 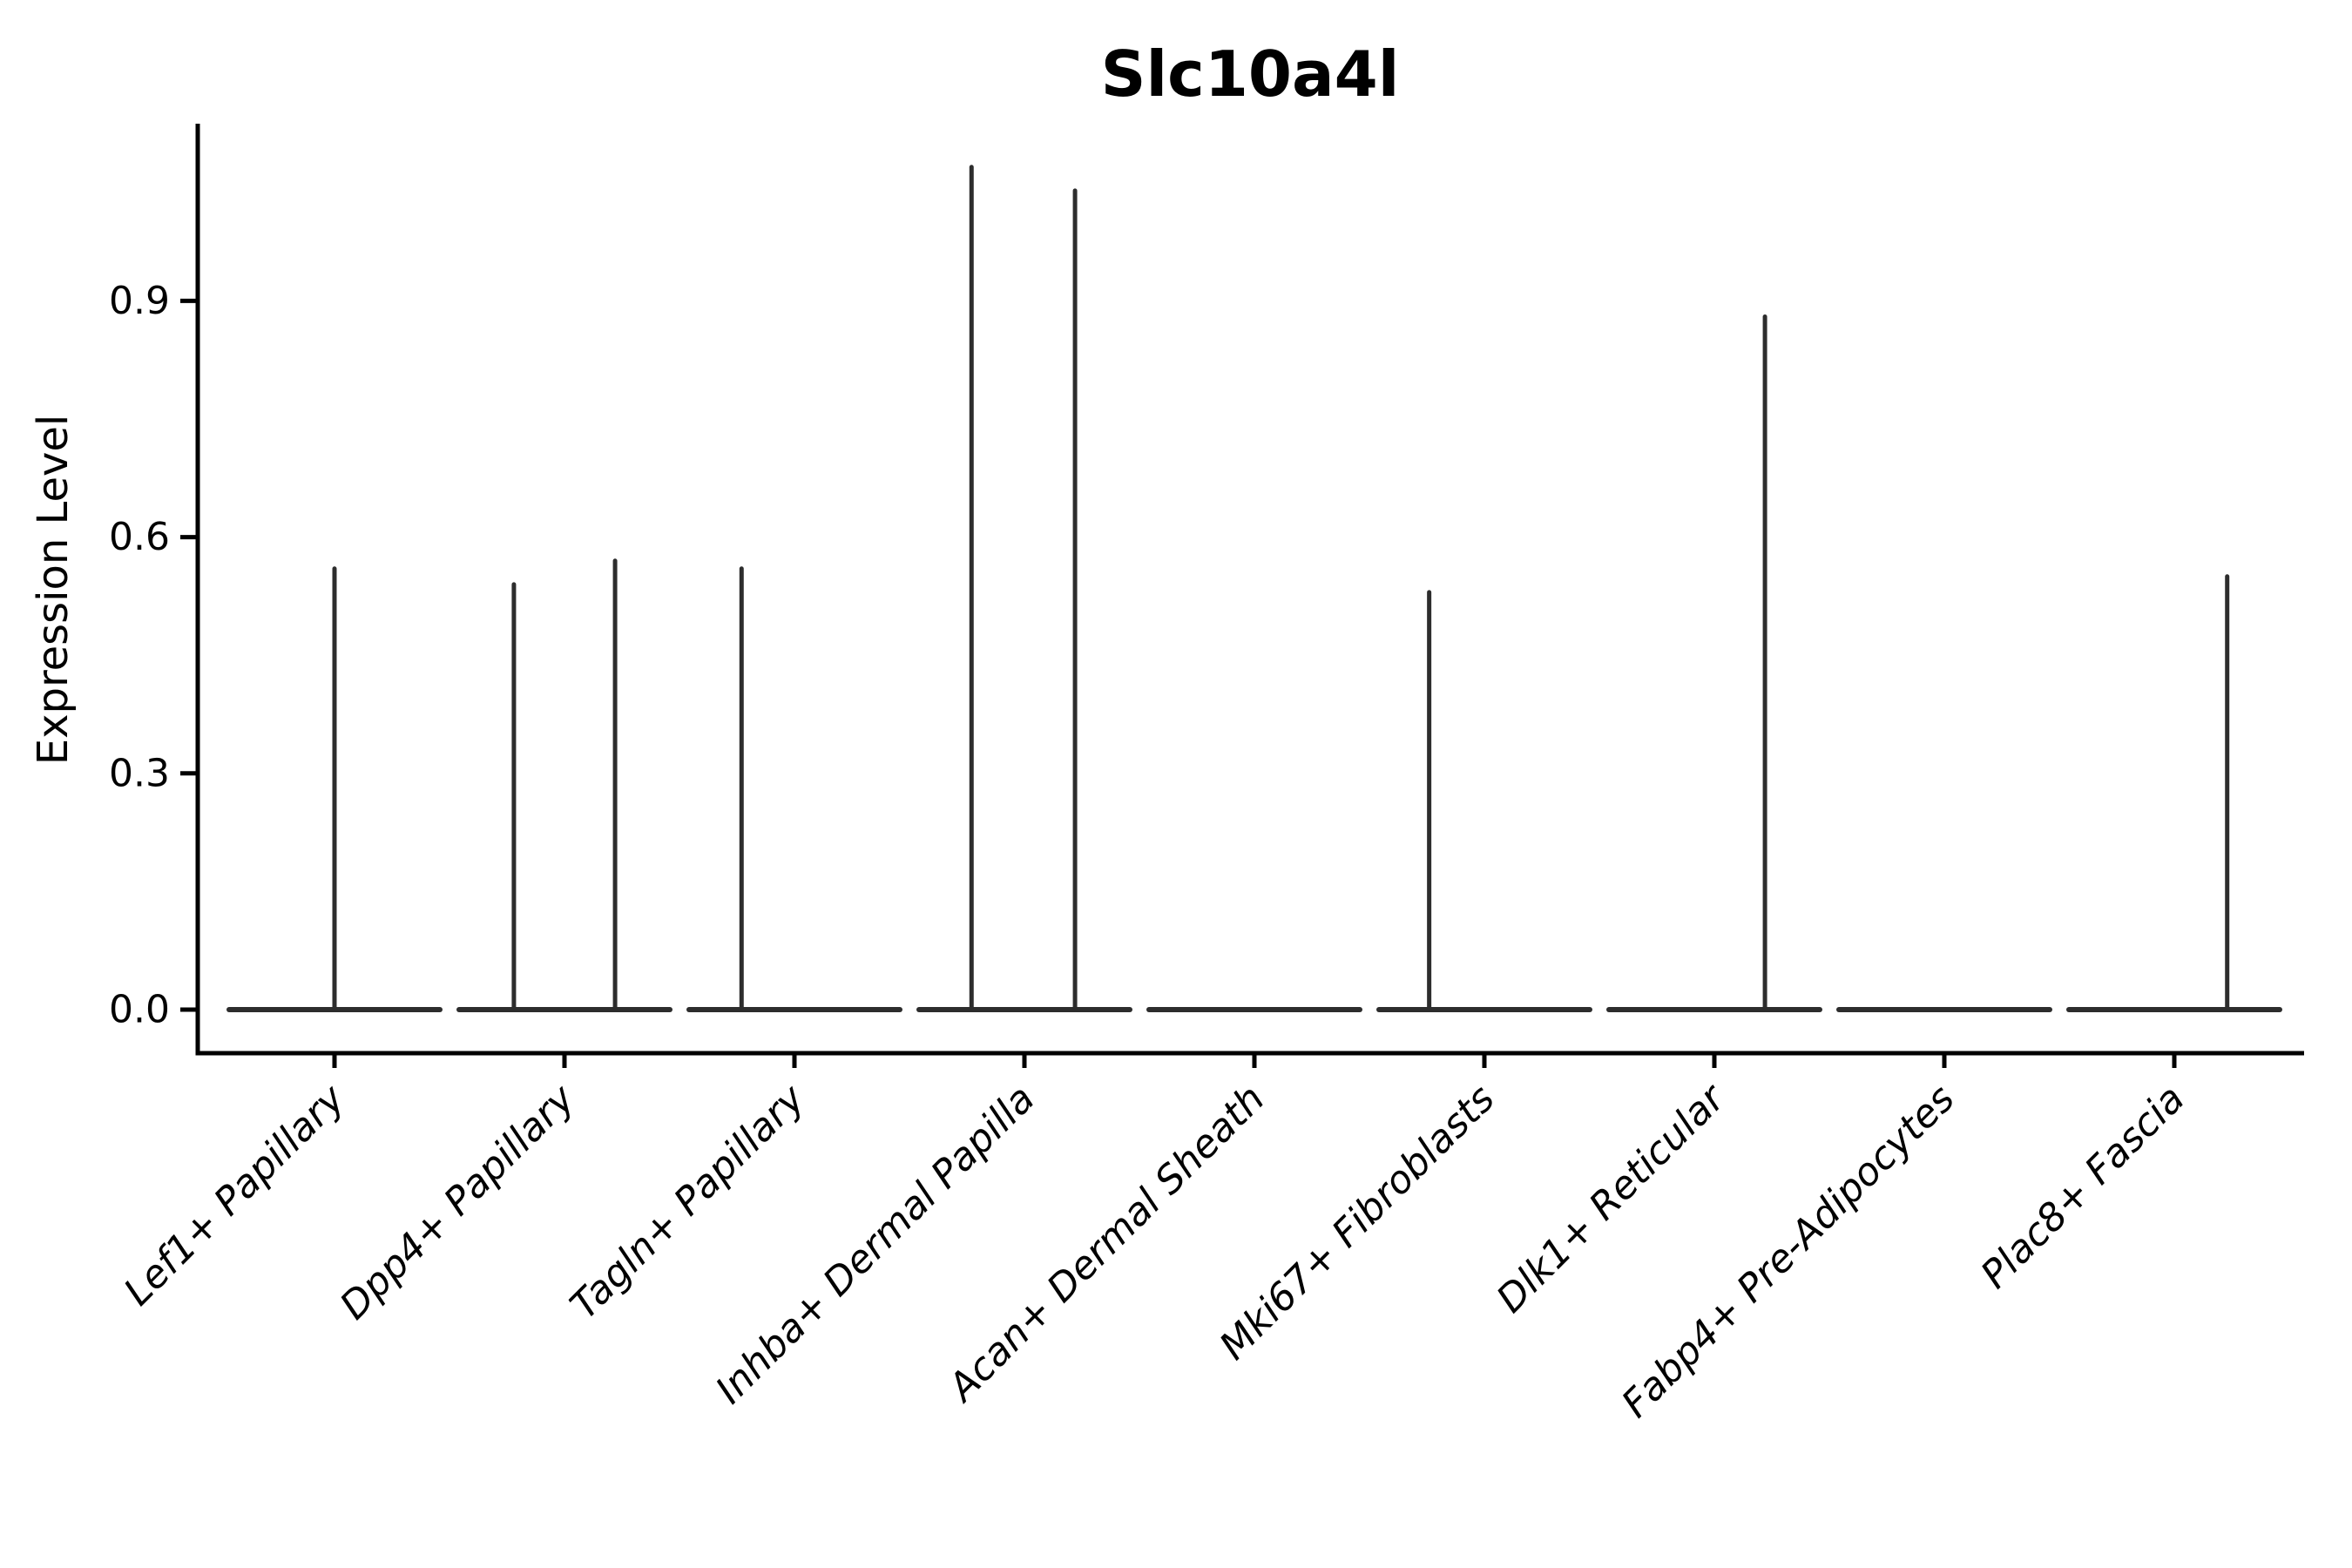 What do you see at coordinates (235, 1195) in the screenshot?
I see `x-tick-label: Lef1+ Papillary` at bounding box center [235, 1195].